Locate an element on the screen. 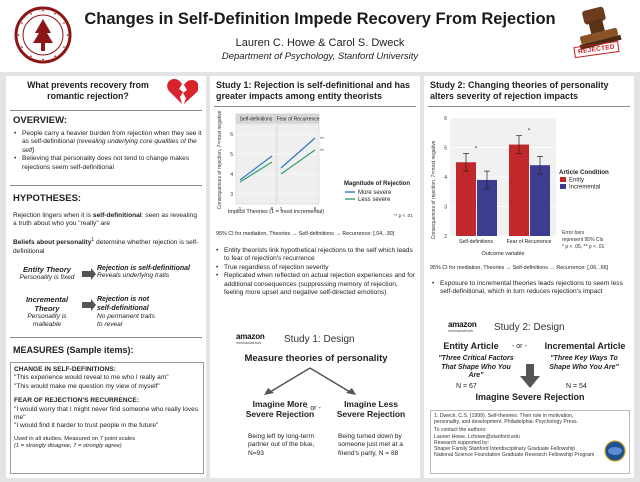 The width and height of the screenshot is (640, 482). study2-category-label: Fear of Recurrence is located at coordinates (529, 242).